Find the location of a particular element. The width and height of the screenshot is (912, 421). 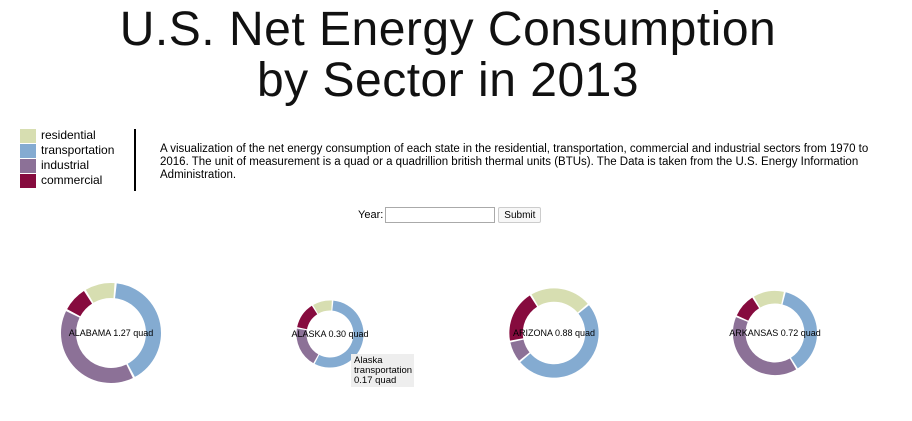

legend-divider is located at coordinates (135, 160).